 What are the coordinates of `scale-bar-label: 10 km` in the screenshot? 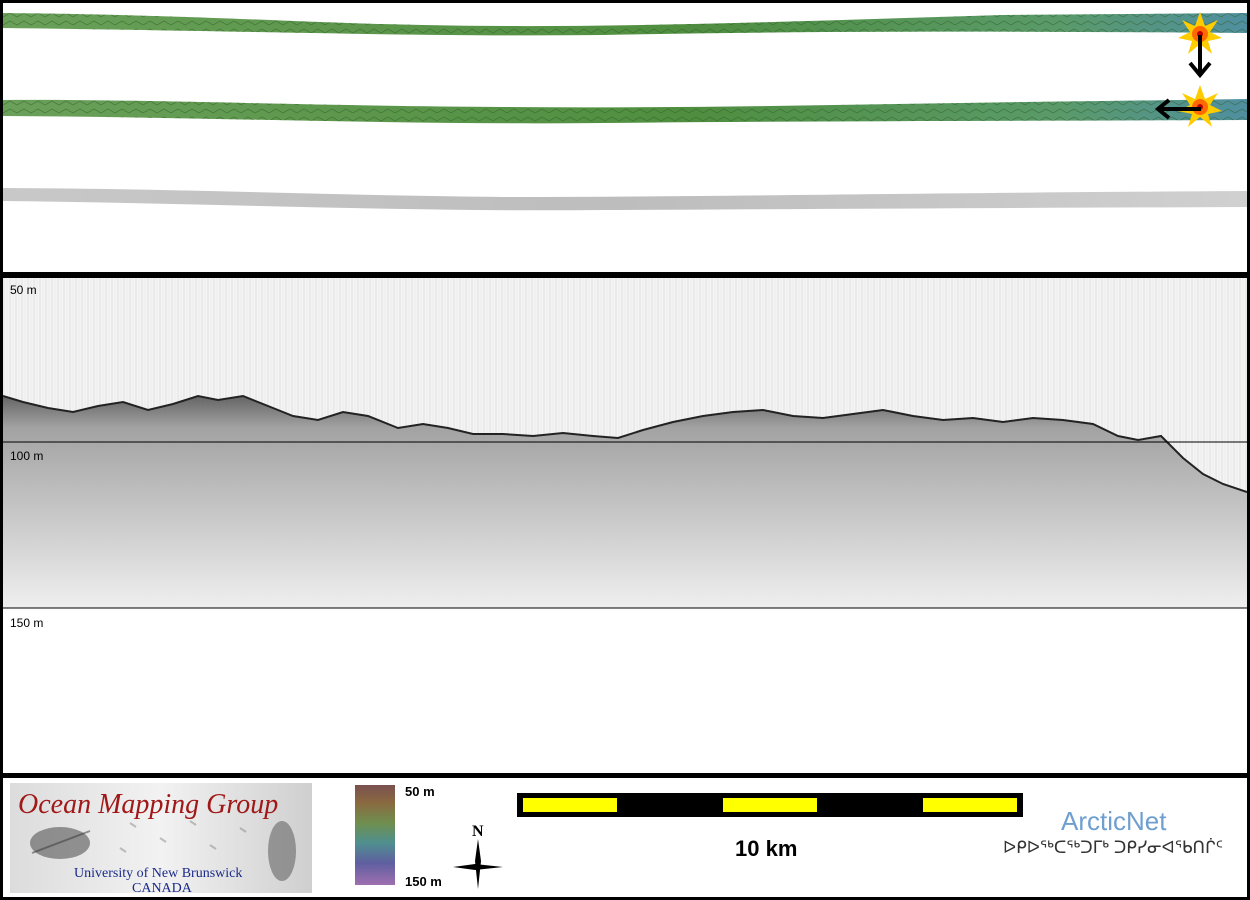 It's located at (766, 848).